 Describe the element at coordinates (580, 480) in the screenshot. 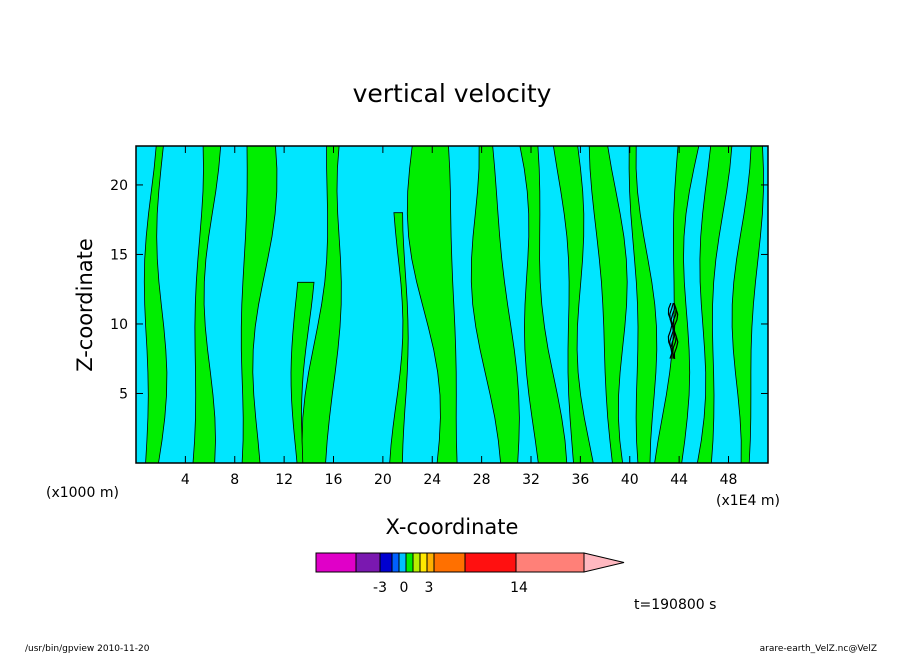

I see `x-tick-label: 36` at that location.